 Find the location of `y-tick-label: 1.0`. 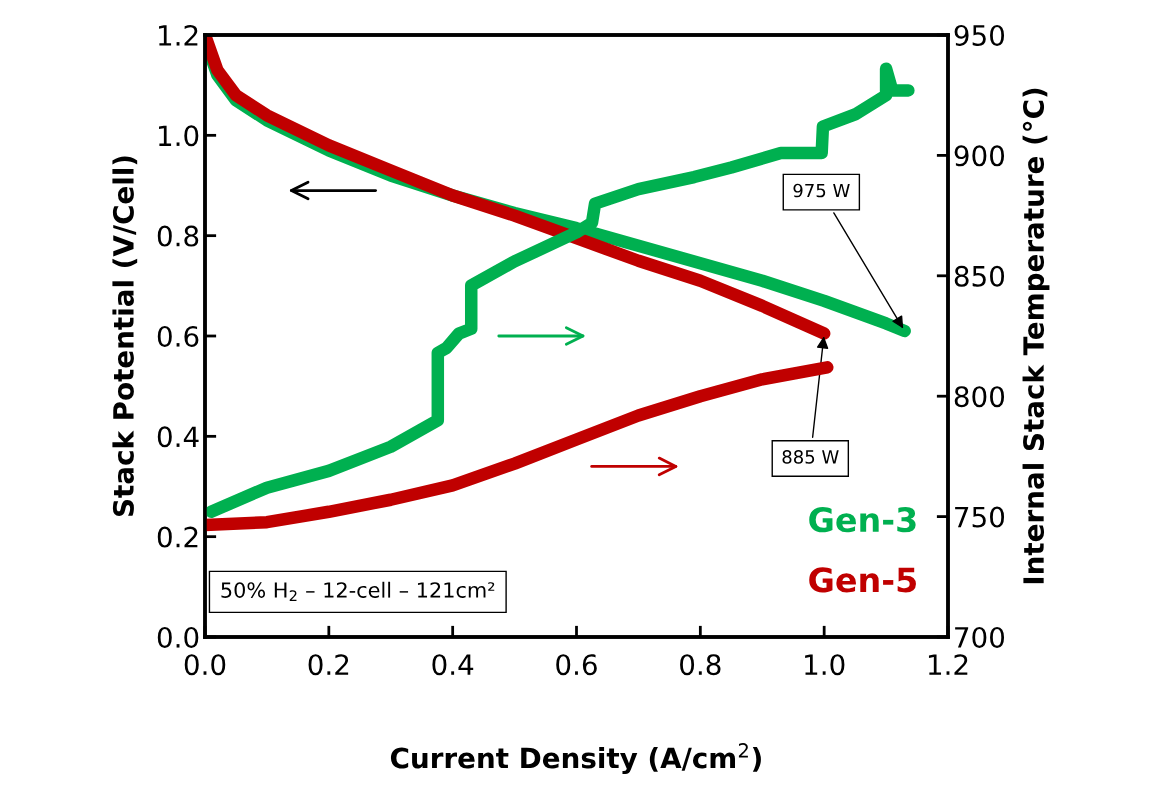

y-tick-label: 1.0 is located at coordinates (179, 136).